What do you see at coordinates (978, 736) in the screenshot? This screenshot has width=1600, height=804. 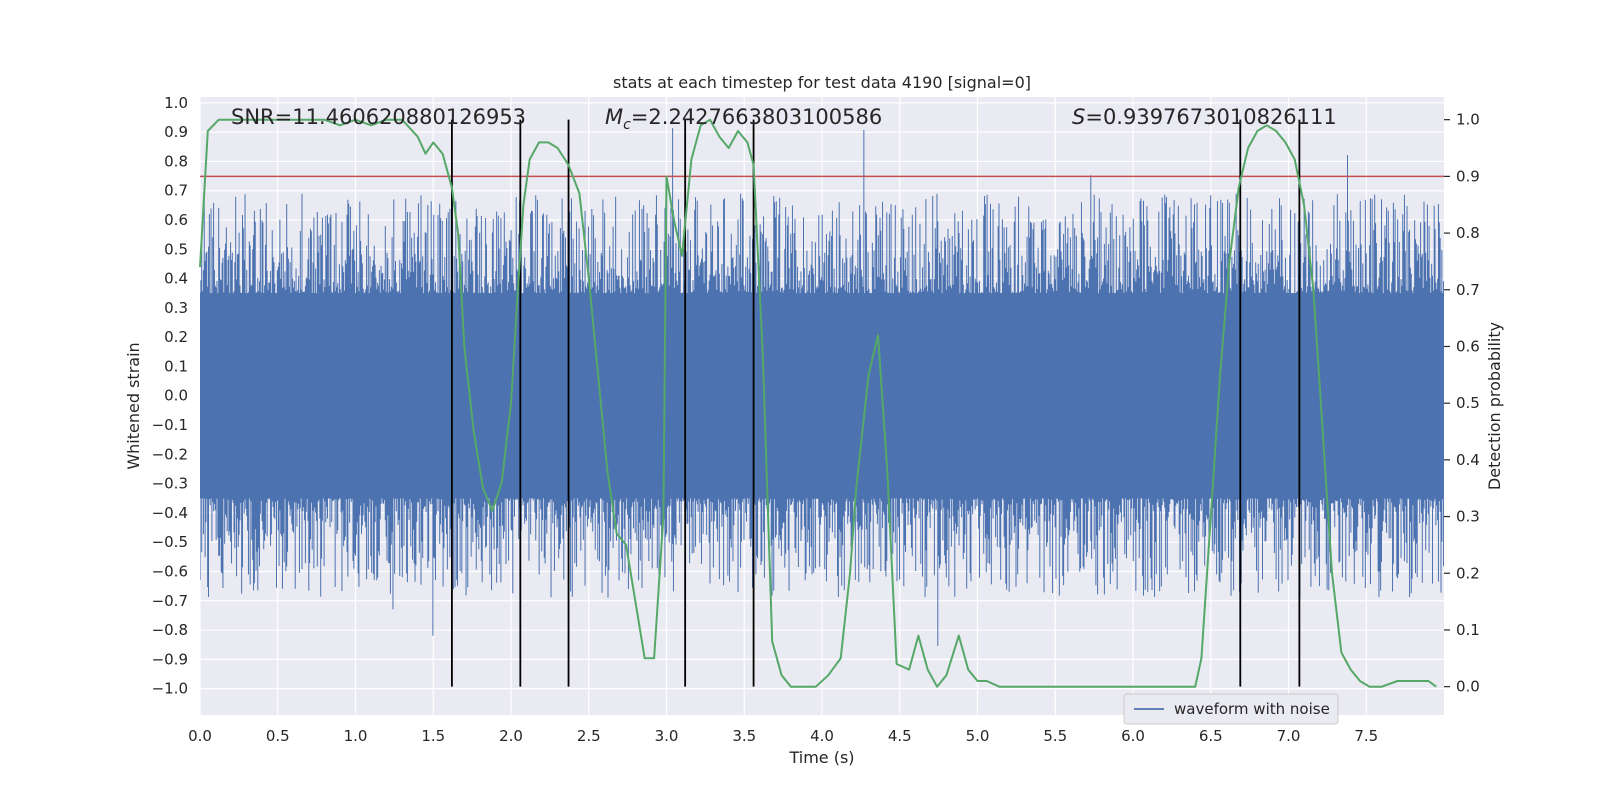 I see `x-tick-label-10: 5.0` at bounding box center [978, 736].